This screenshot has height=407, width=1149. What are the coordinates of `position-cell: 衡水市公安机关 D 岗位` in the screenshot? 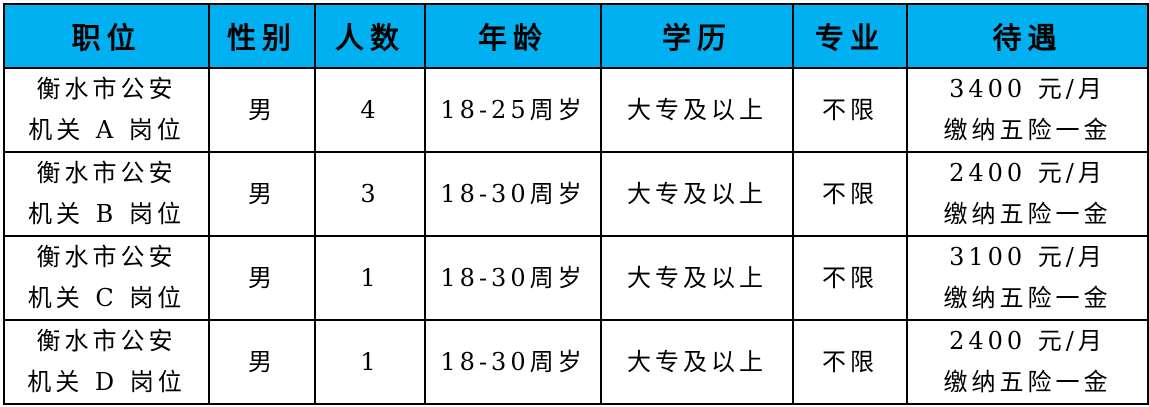 It's located at (106, 362).